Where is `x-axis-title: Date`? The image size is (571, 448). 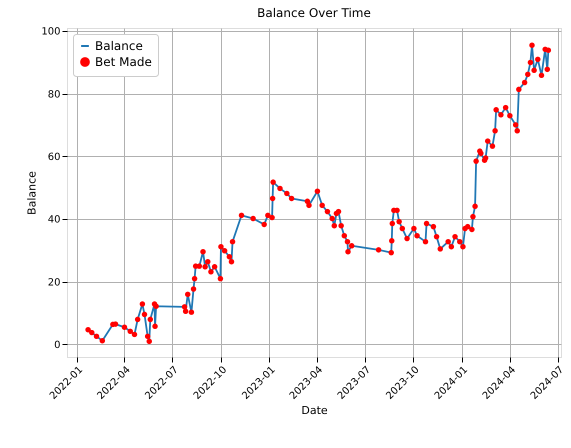 x-axis-title: Date is located at coordinates (314, 411).